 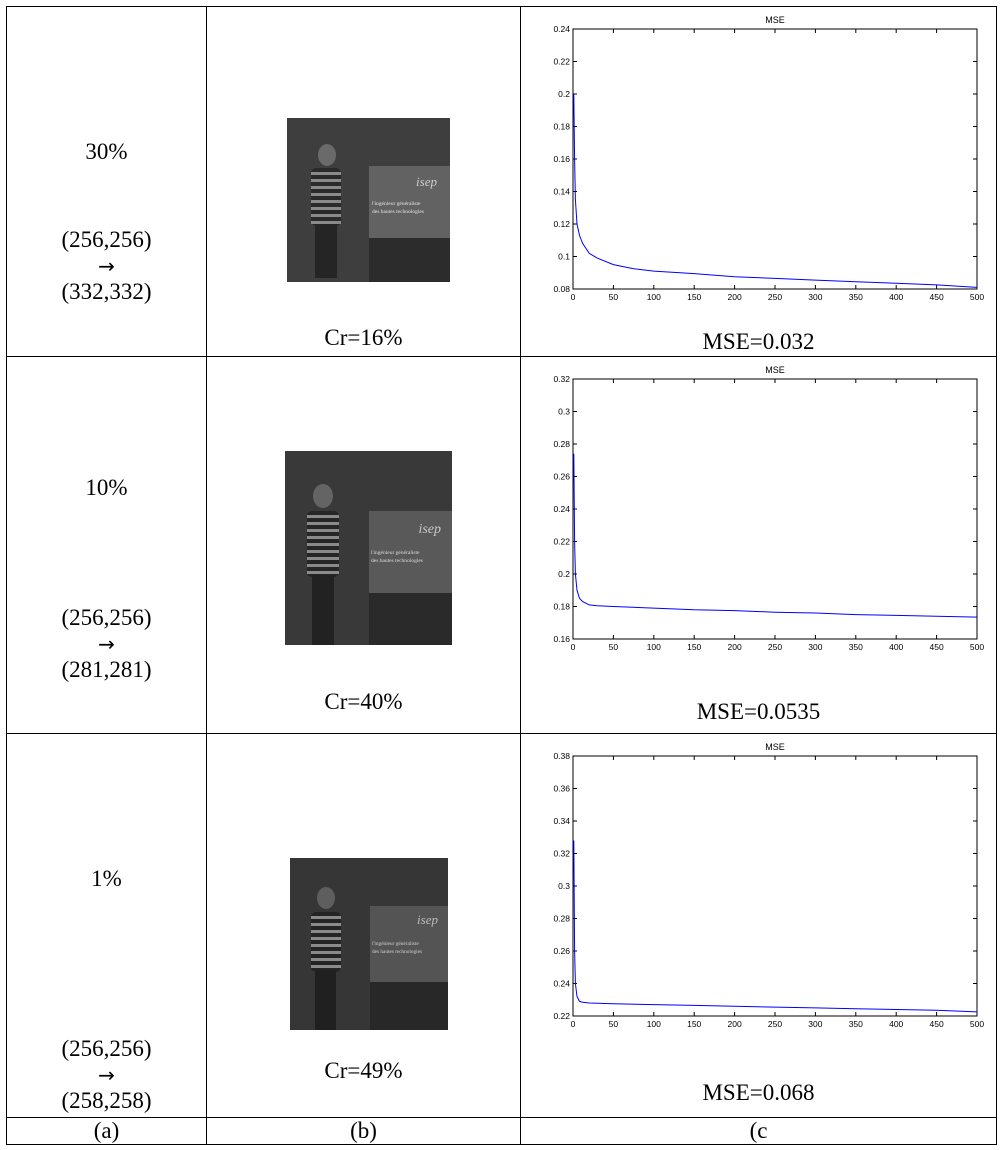 What do you see at coordinates (564, 257) in the screenshot?
I see `y-tick-label: 0.1` at bounding box center [564, 257].